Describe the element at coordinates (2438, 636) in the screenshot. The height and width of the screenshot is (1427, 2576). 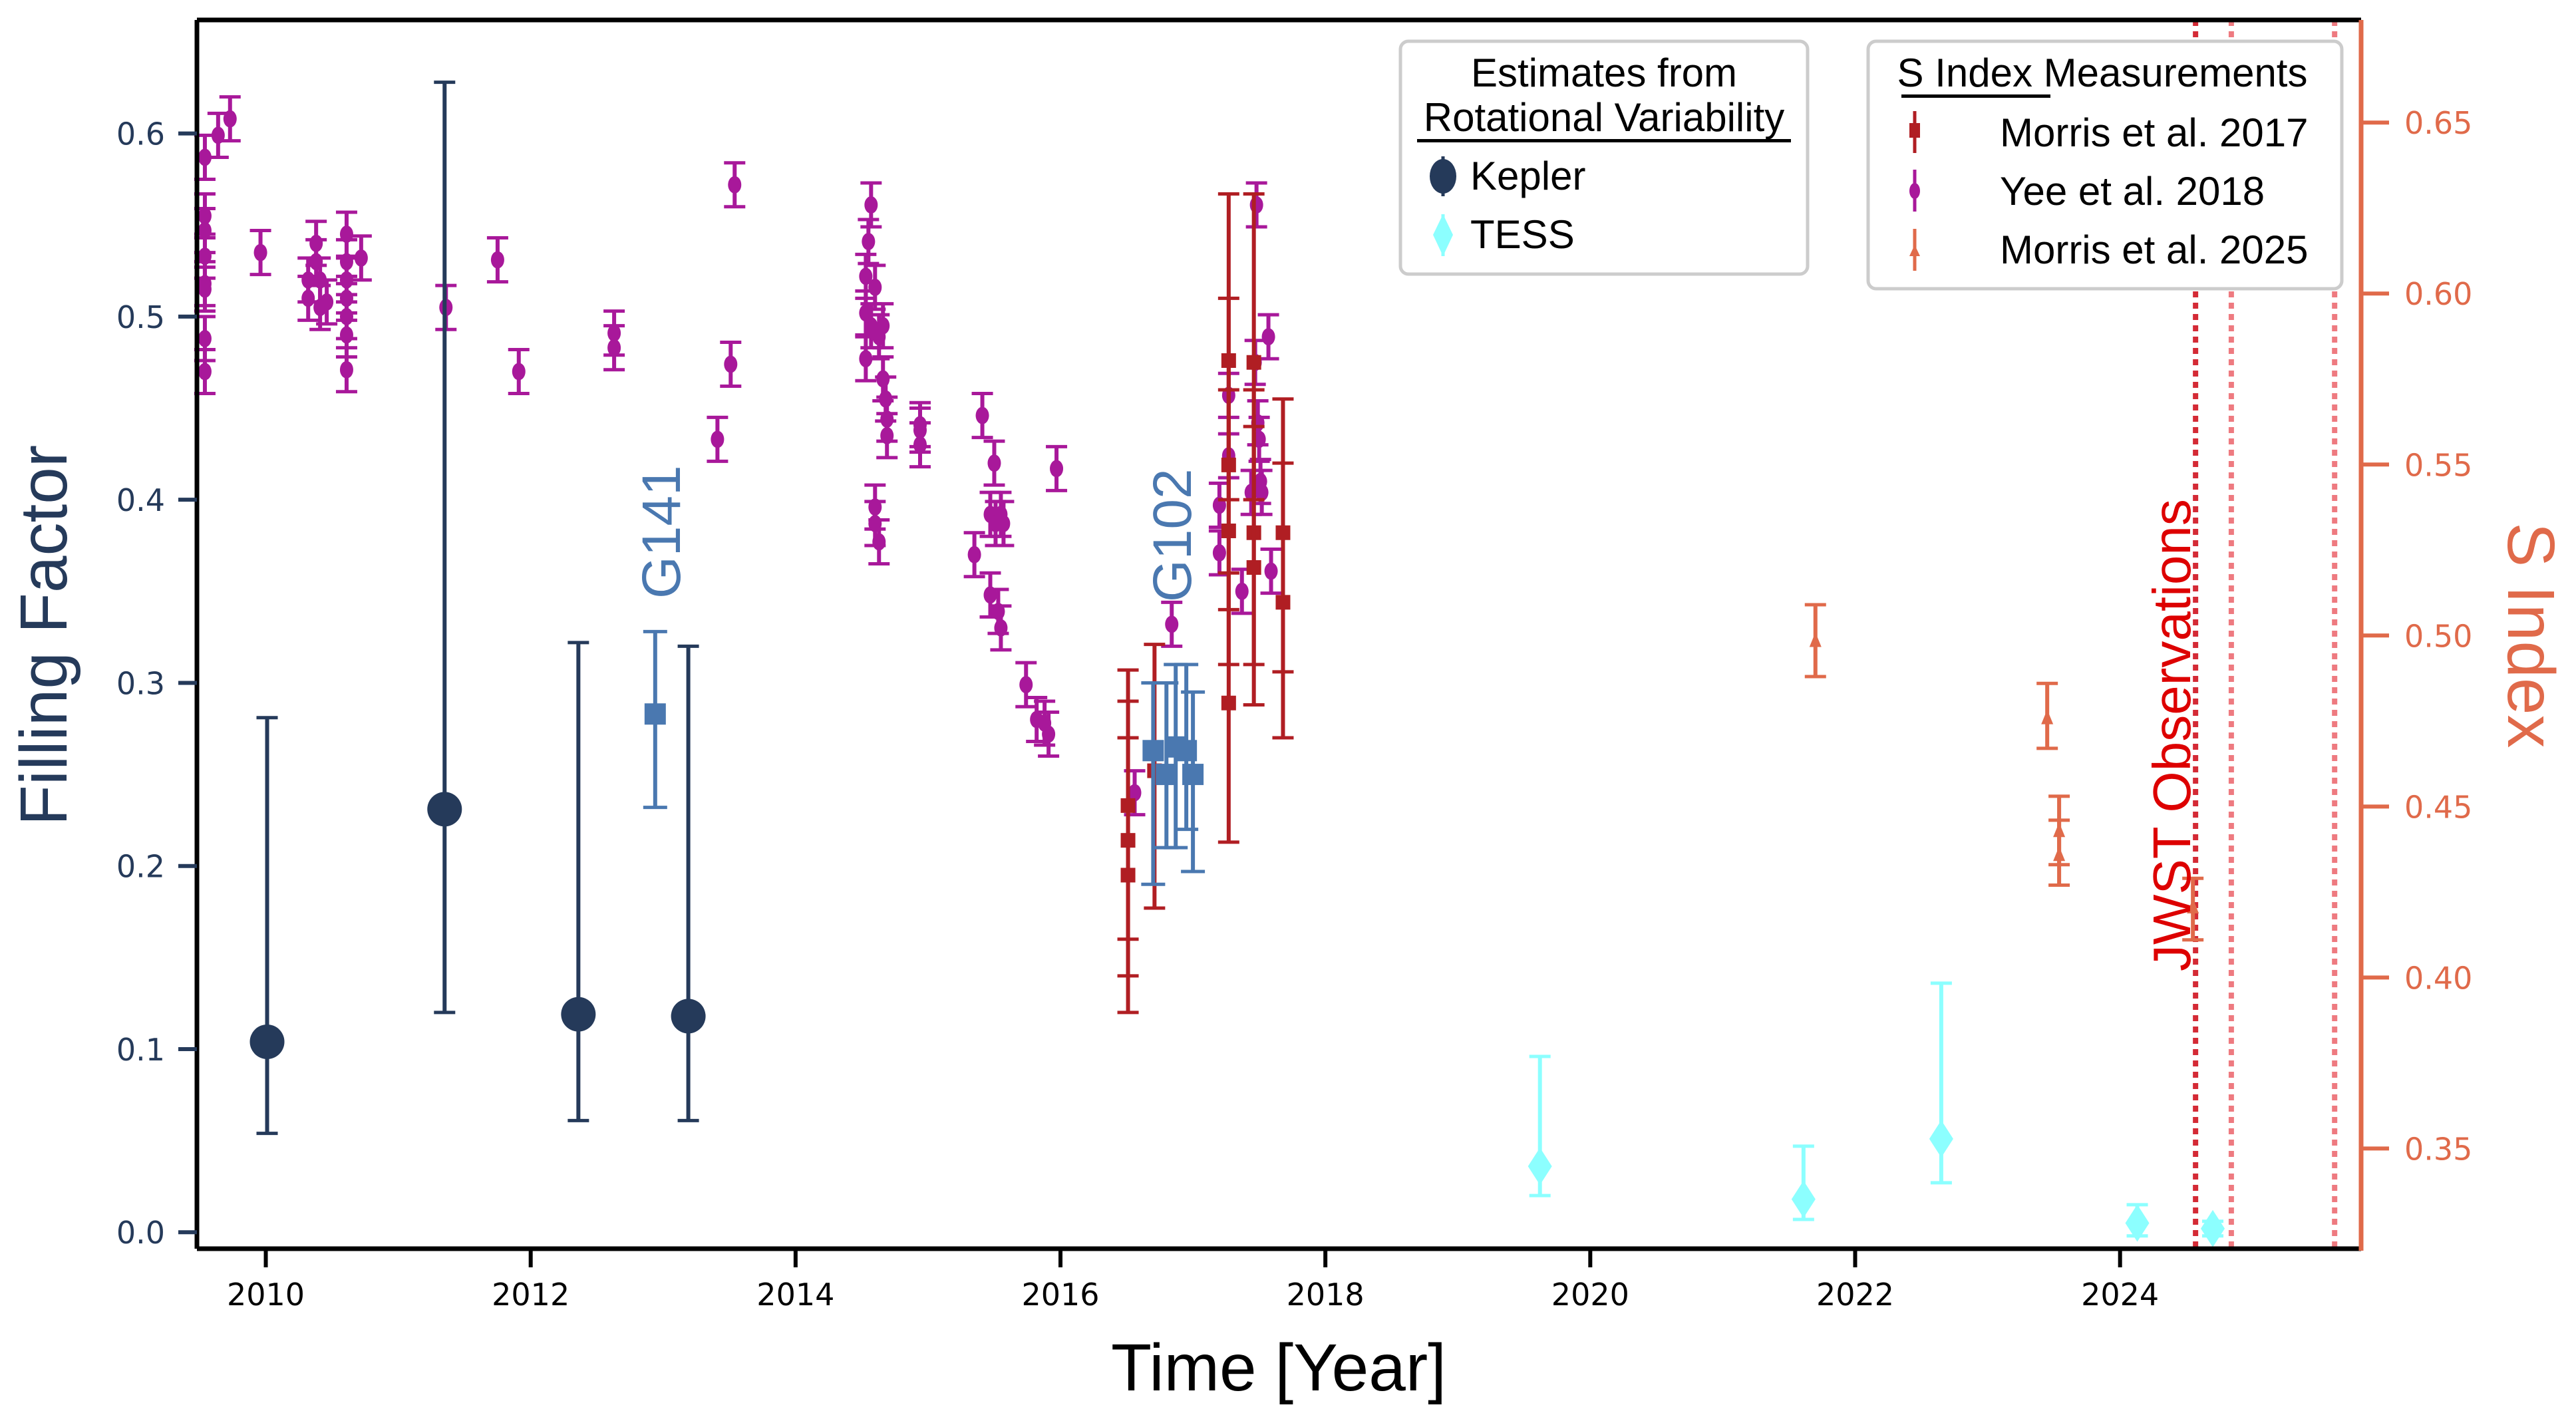
I see `y2-tick-label: 0.50` at that location.